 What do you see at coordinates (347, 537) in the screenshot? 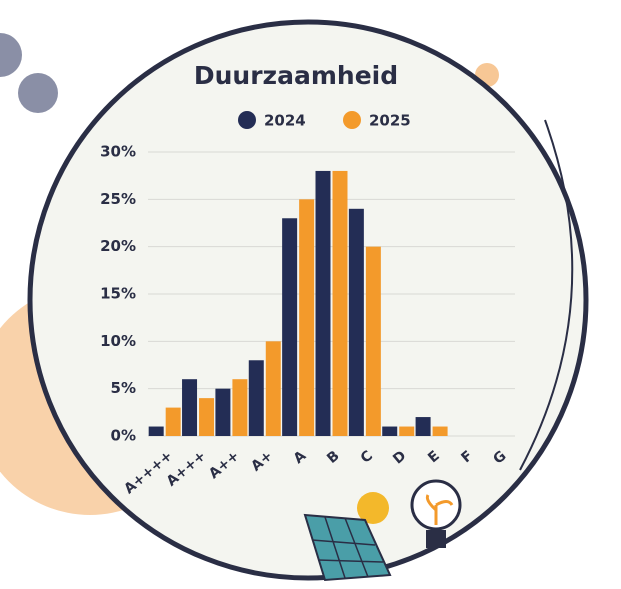
I see `solar-panel` at bounding box center [347, 537].